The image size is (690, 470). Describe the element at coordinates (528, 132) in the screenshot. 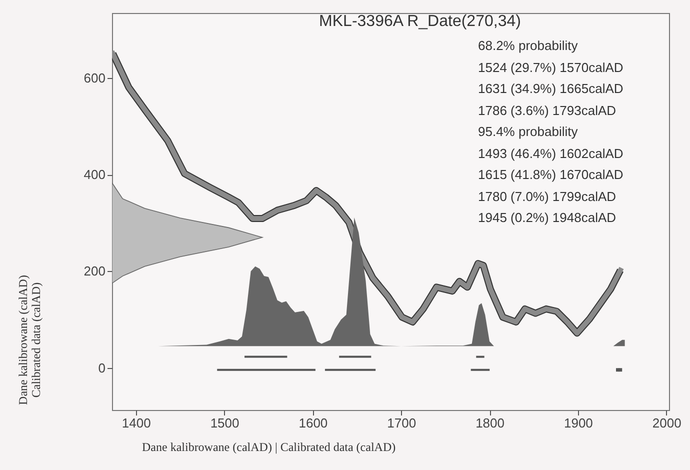

I see `annotation: 95.4% probability` at that location.